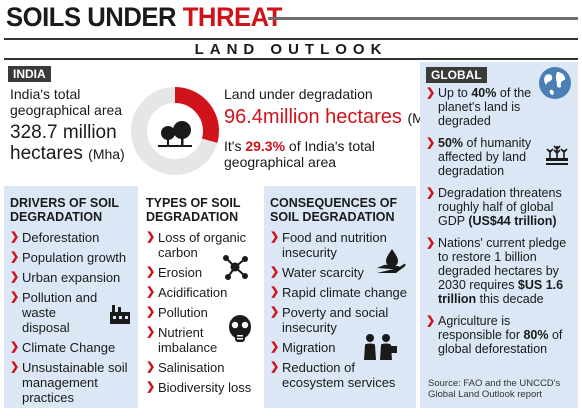 This screenshot has width=582, height=416. What do you see at coordinates (201, 340) in the screenshot?
I see `list-item: Nutrient imbalance` at bounding box center [201, 340].